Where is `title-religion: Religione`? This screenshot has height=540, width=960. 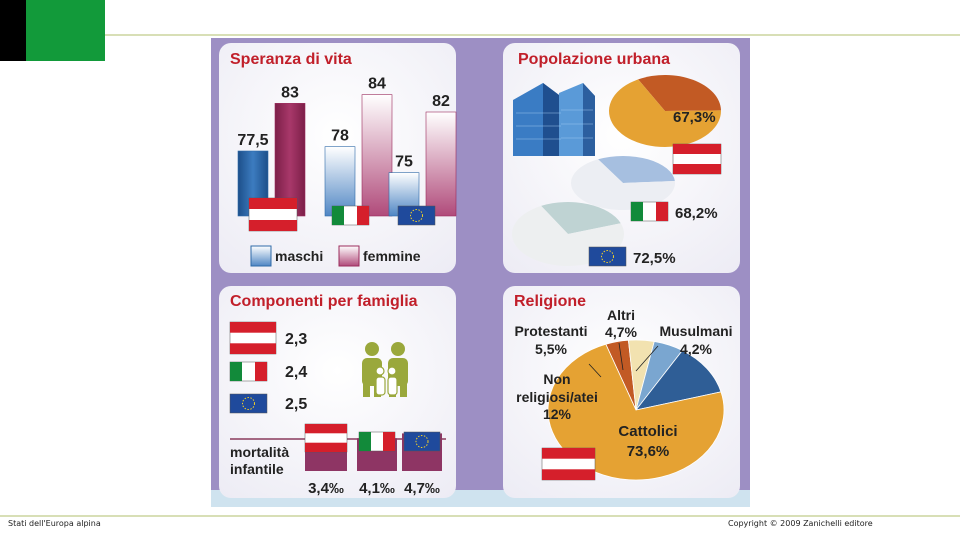
title-religion: Religione is located at coordinates (550, 301).